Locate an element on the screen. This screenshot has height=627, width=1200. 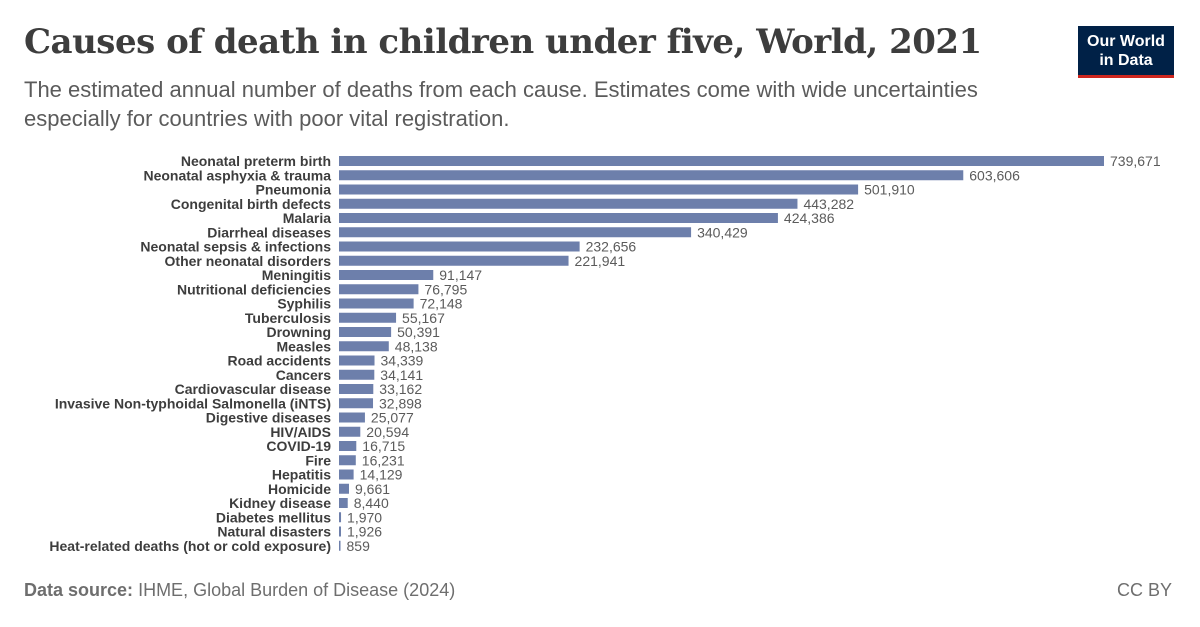
value-label: 1,926 is located at coordinates (364, 532).